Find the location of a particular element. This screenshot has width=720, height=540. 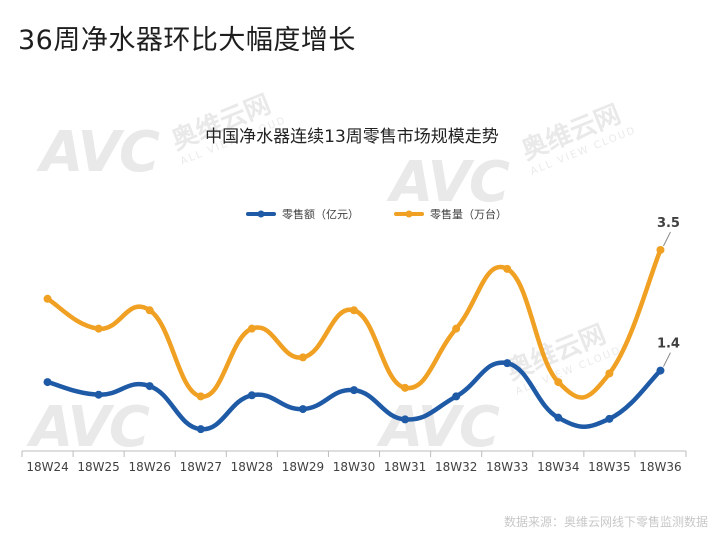

x-tick-label: 18W25 is located at coordinates (98, 467).